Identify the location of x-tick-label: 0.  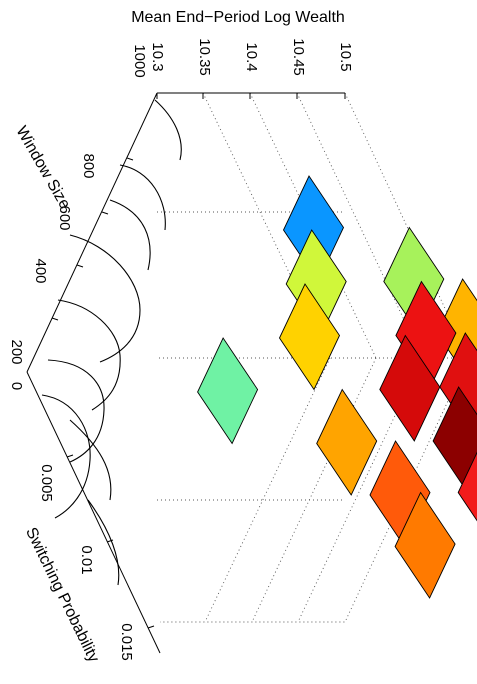
(16, 386).